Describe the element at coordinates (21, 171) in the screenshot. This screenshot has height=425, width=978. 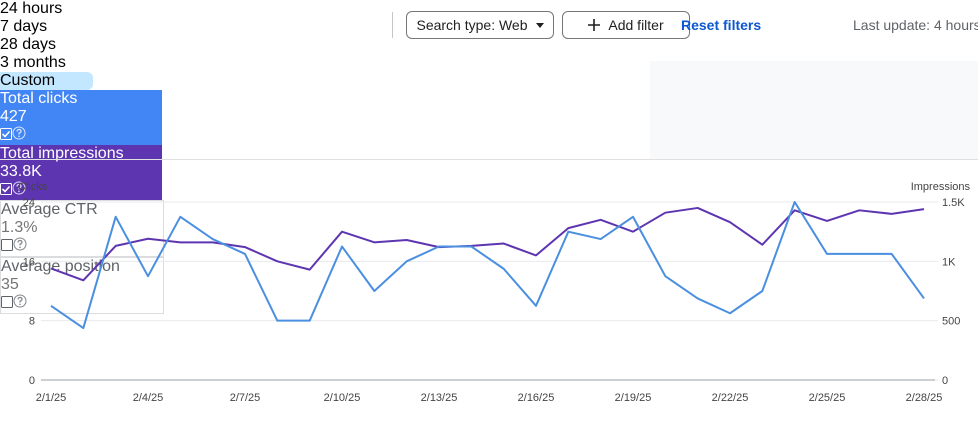
I see `card-value: 33.8K` at that location.